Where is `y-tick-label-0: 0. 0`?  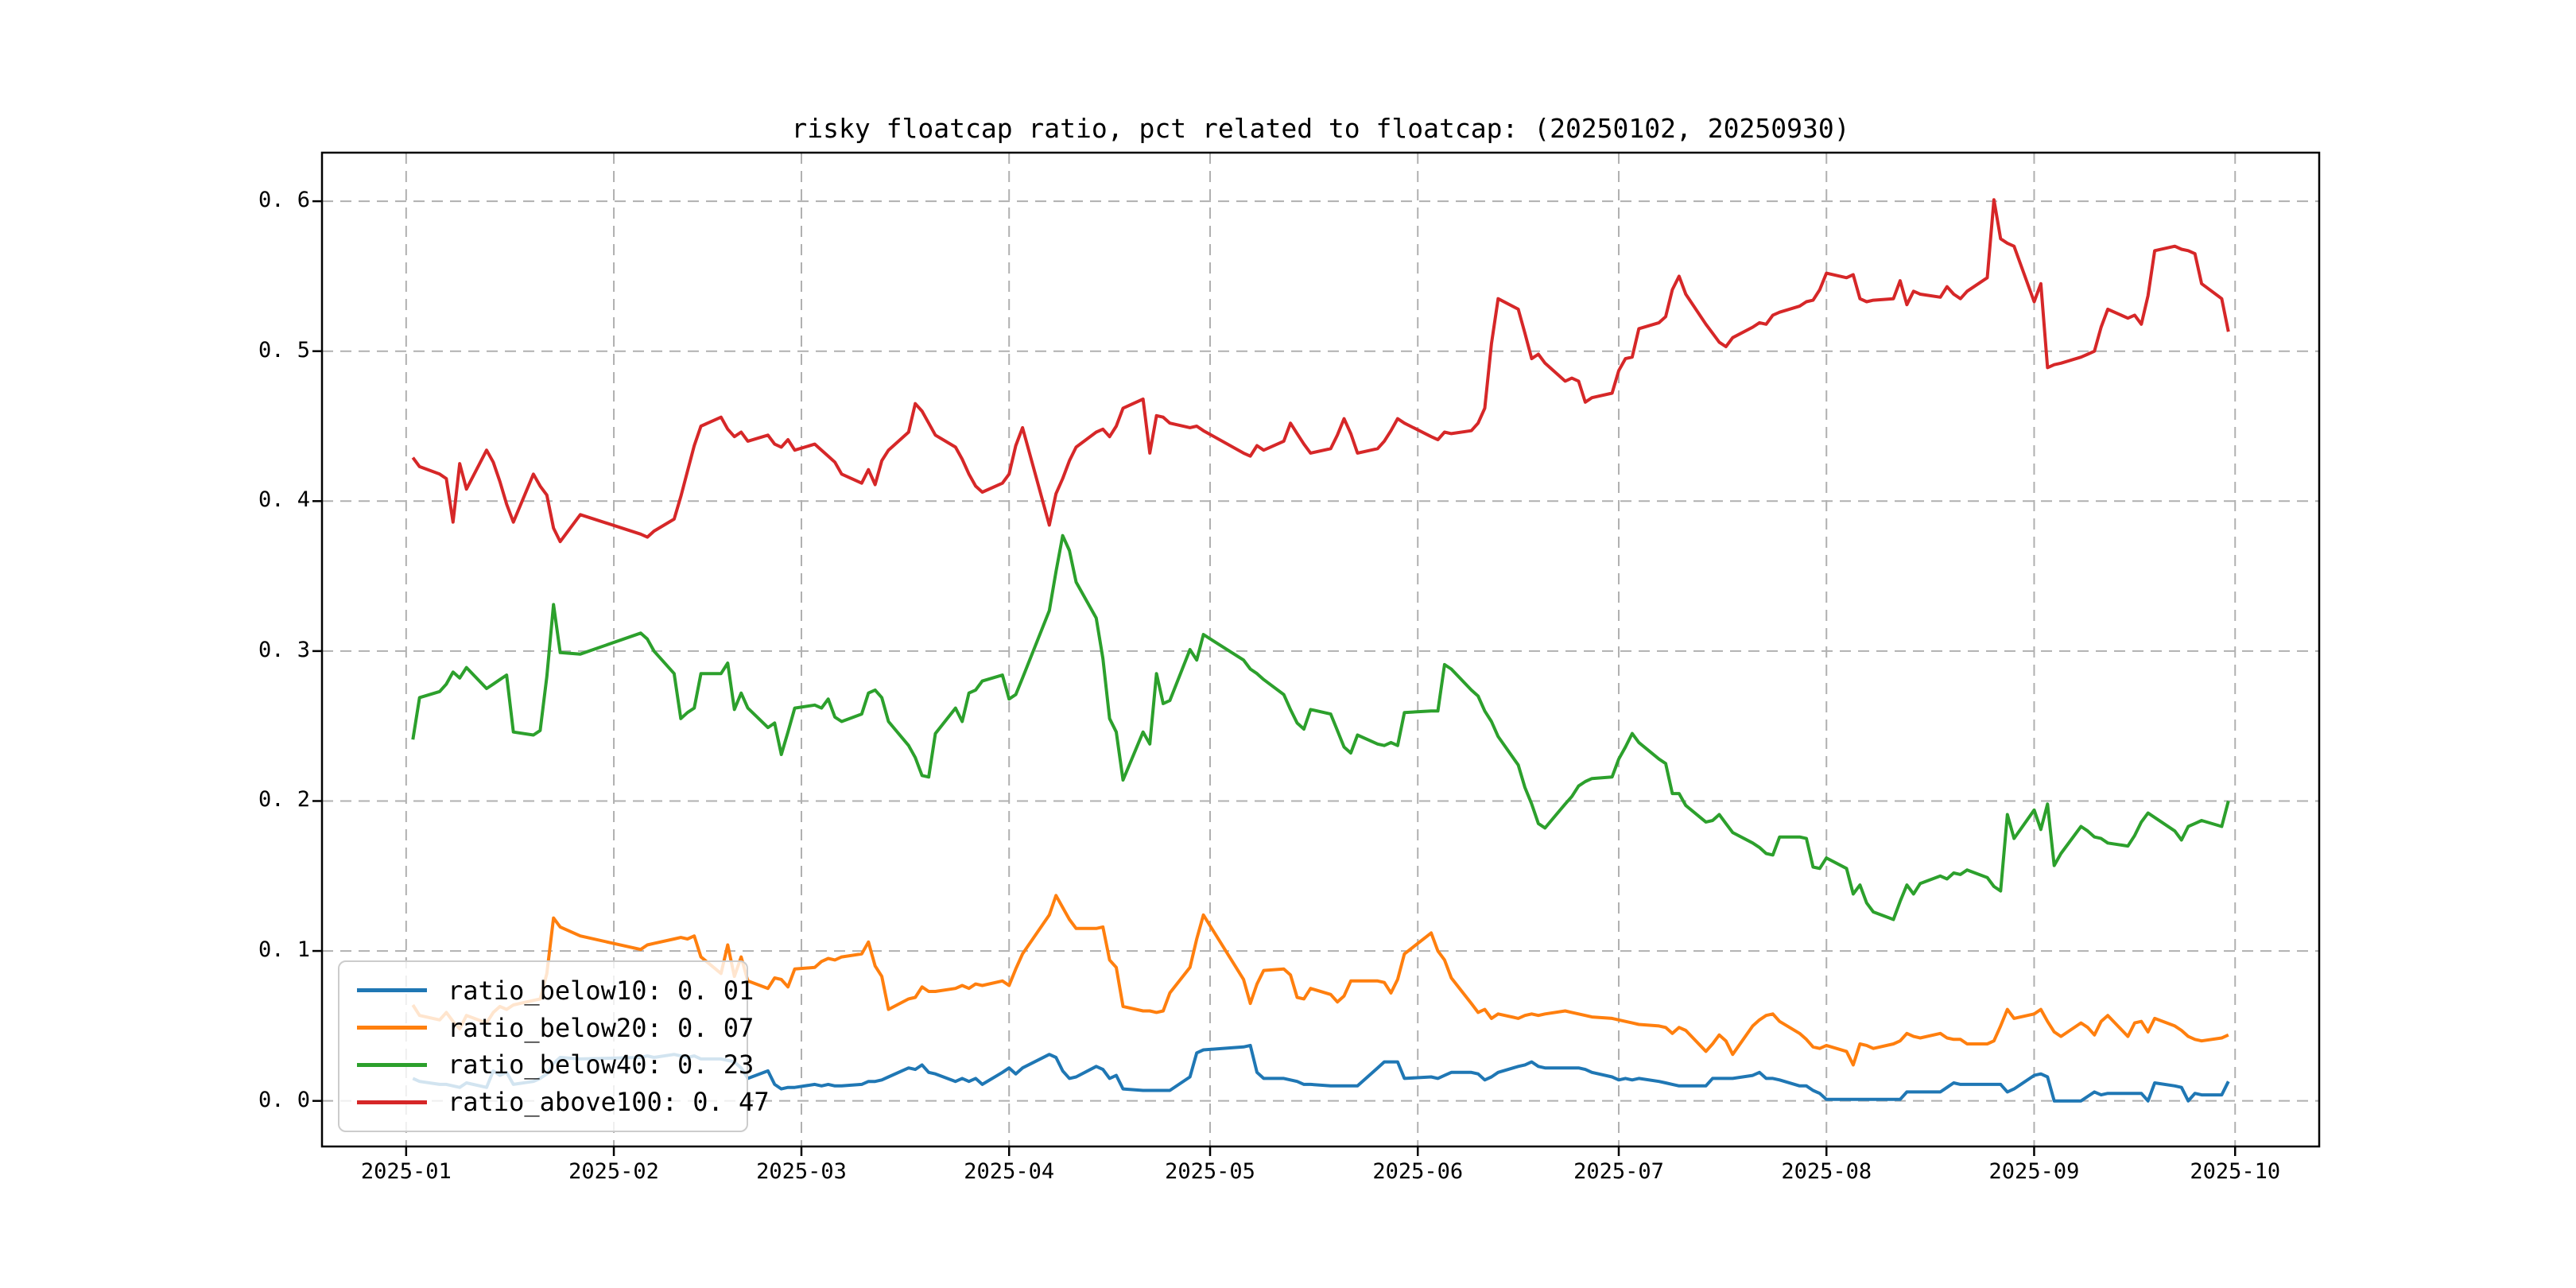
y-tick-label-0: 0. 0 is located at coordinates (284, 1099).